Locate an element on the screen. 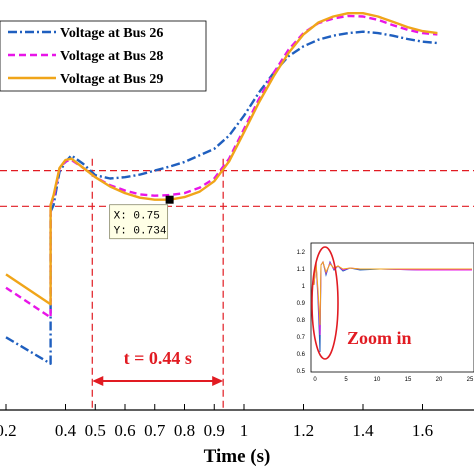  inset-y-tick: 0.7 is located at coordinates (301, 338).